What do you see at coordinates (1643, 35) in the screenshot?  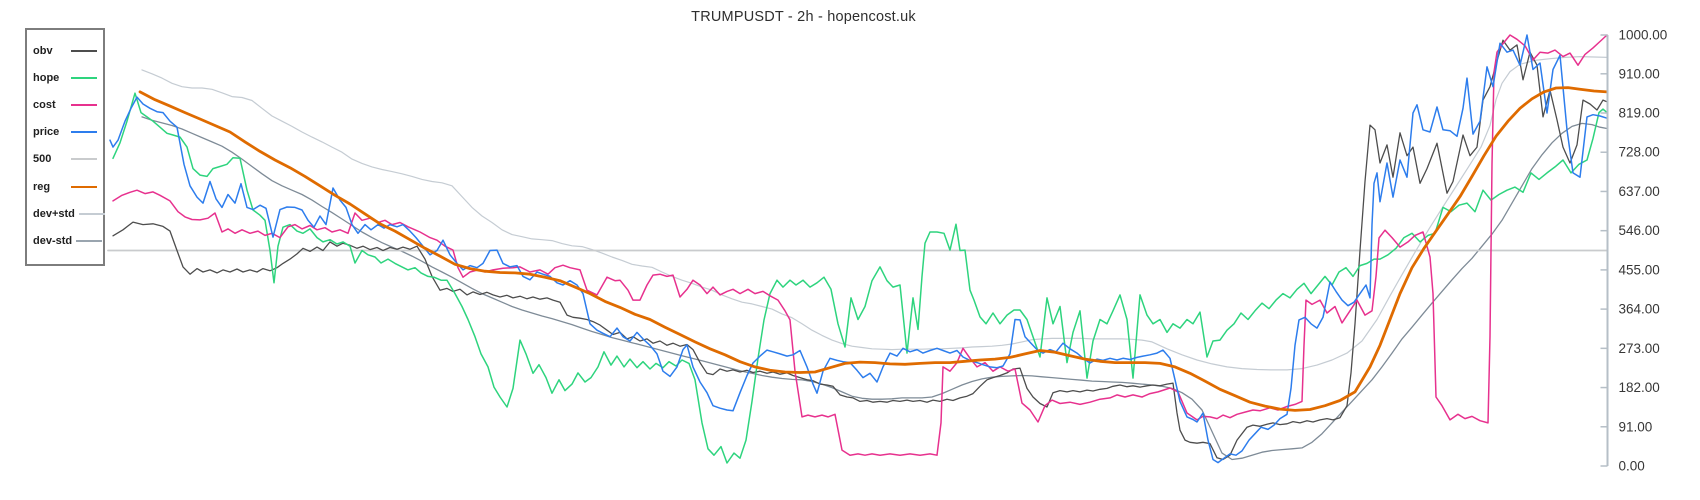 I see `y-axis-label: 1000.00` at bounding box center [1643, 35].